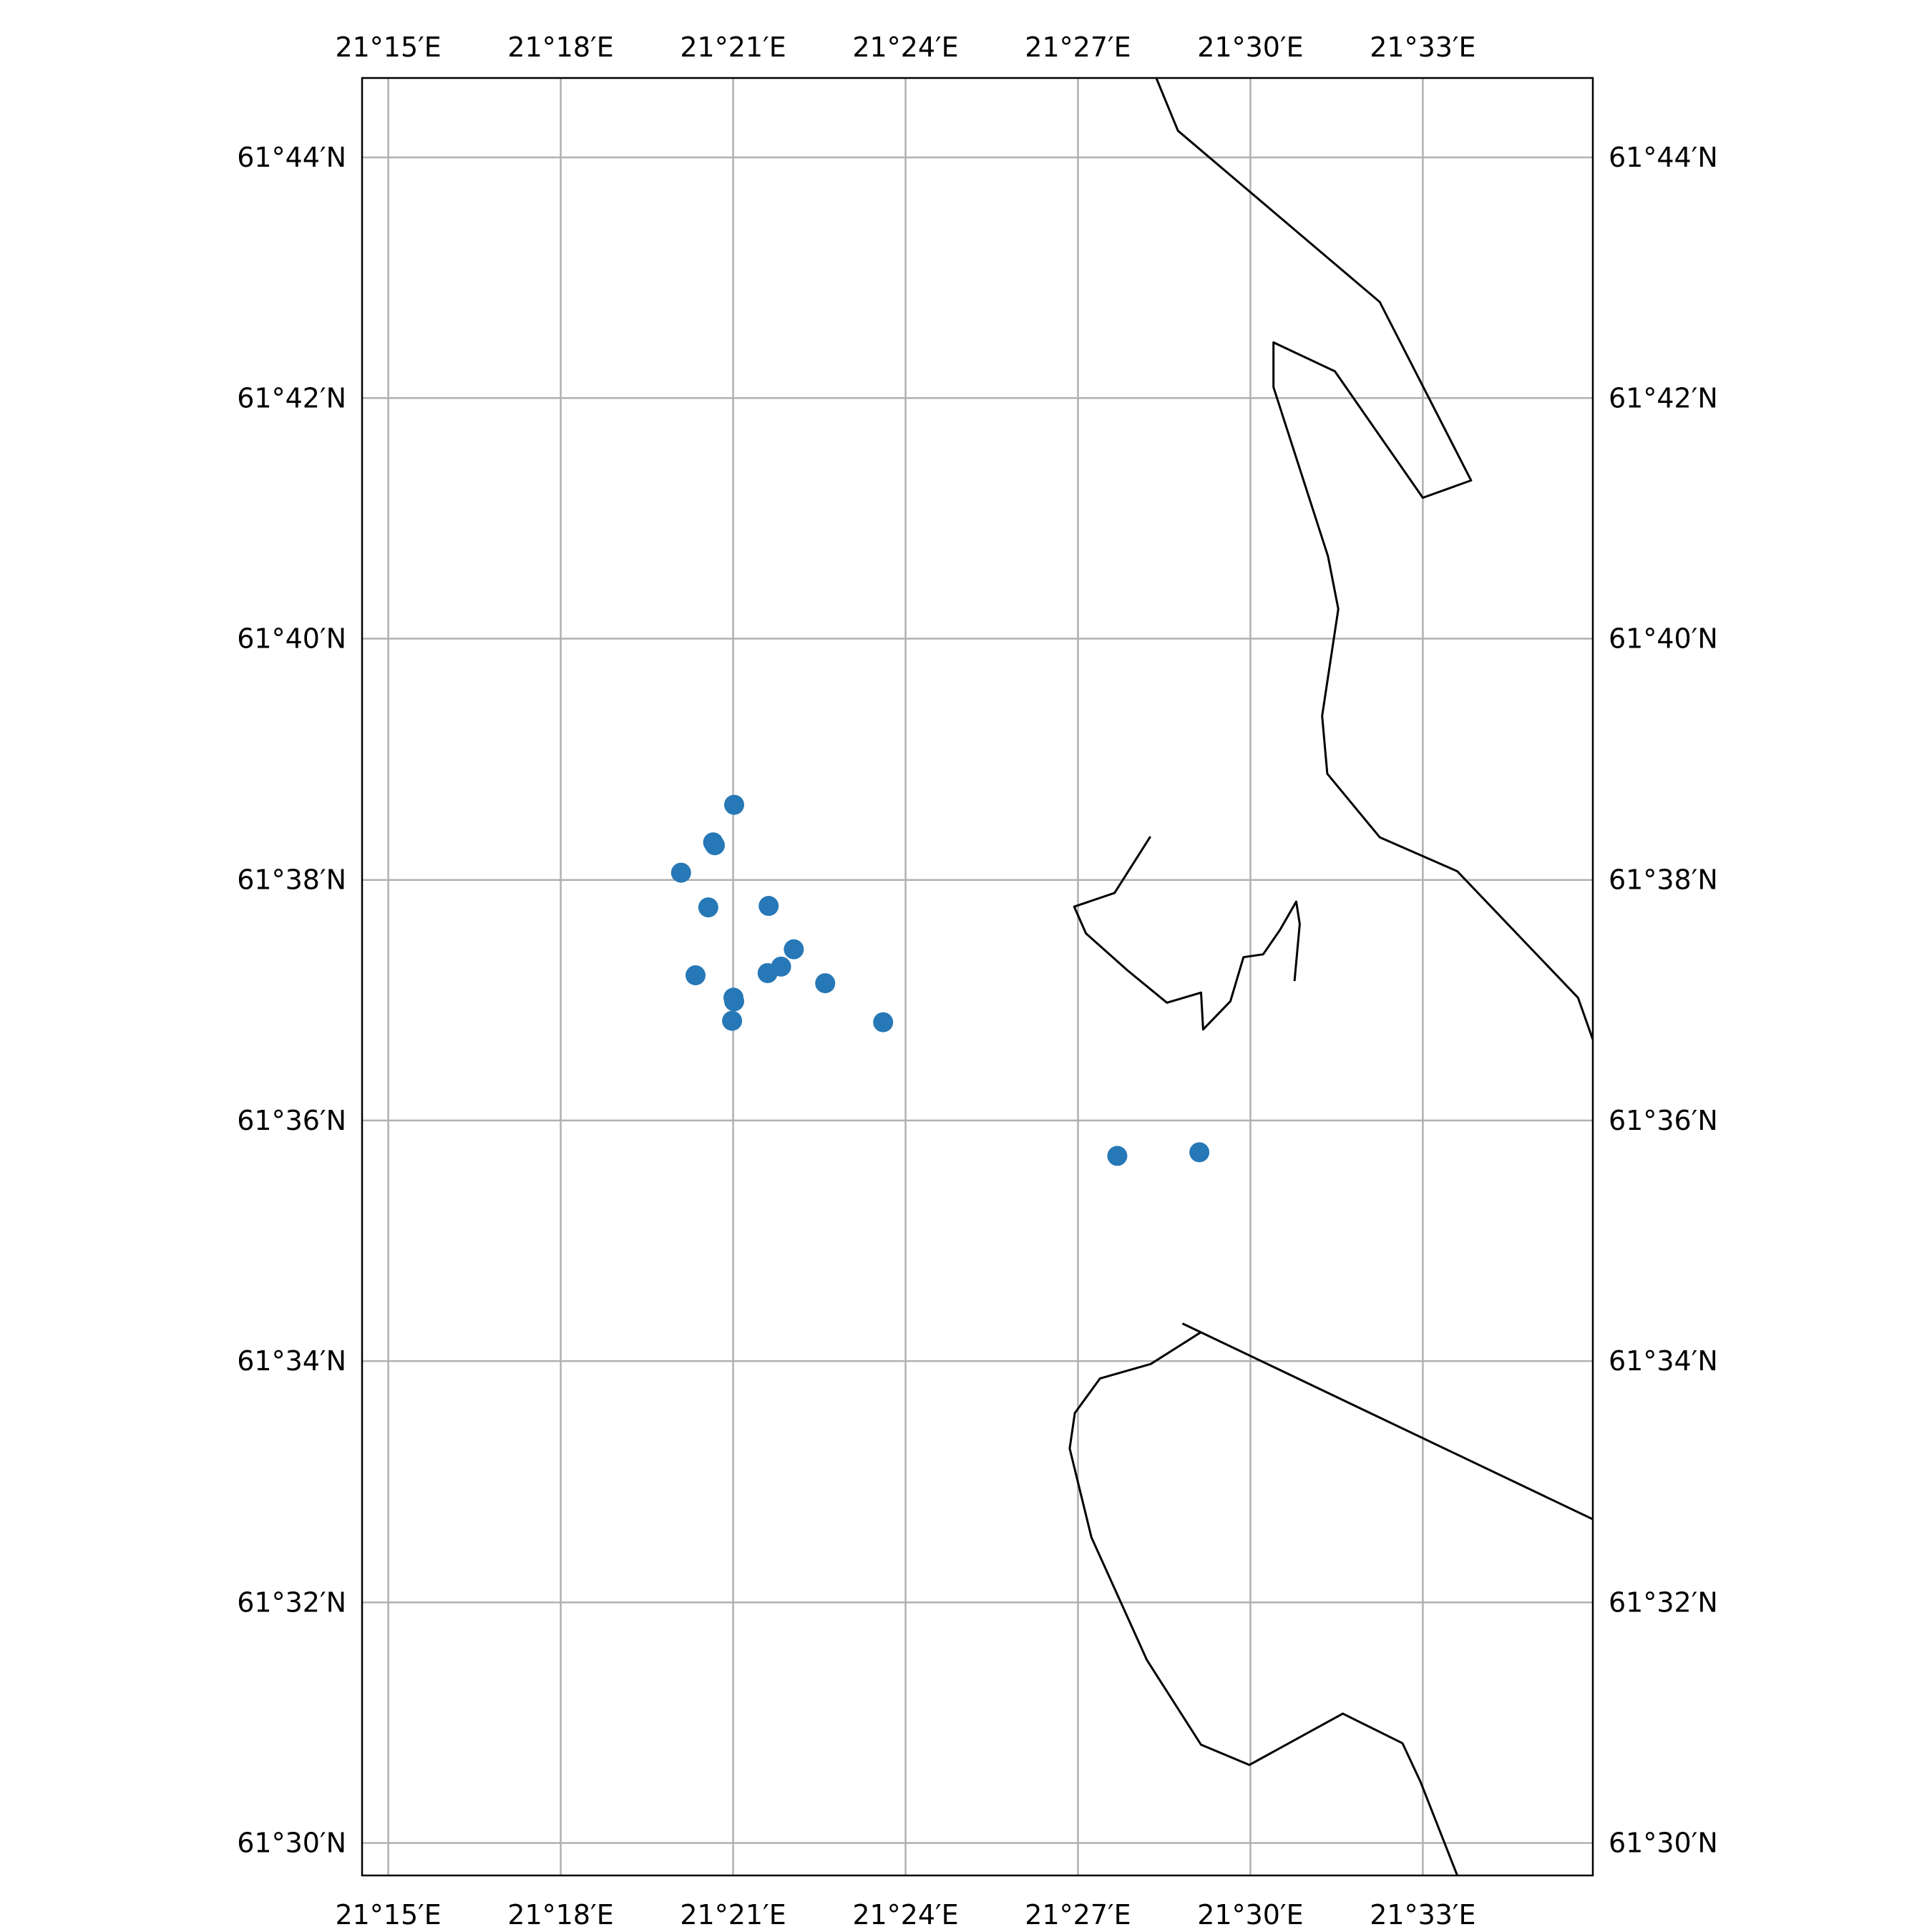 The height and width of the screenshot is (1932, 1932). What do you see at coordinates (1250, 47) in the screenshot?
I see `lon-label-top: 21°30′E` at bounding box center [1250, 47].